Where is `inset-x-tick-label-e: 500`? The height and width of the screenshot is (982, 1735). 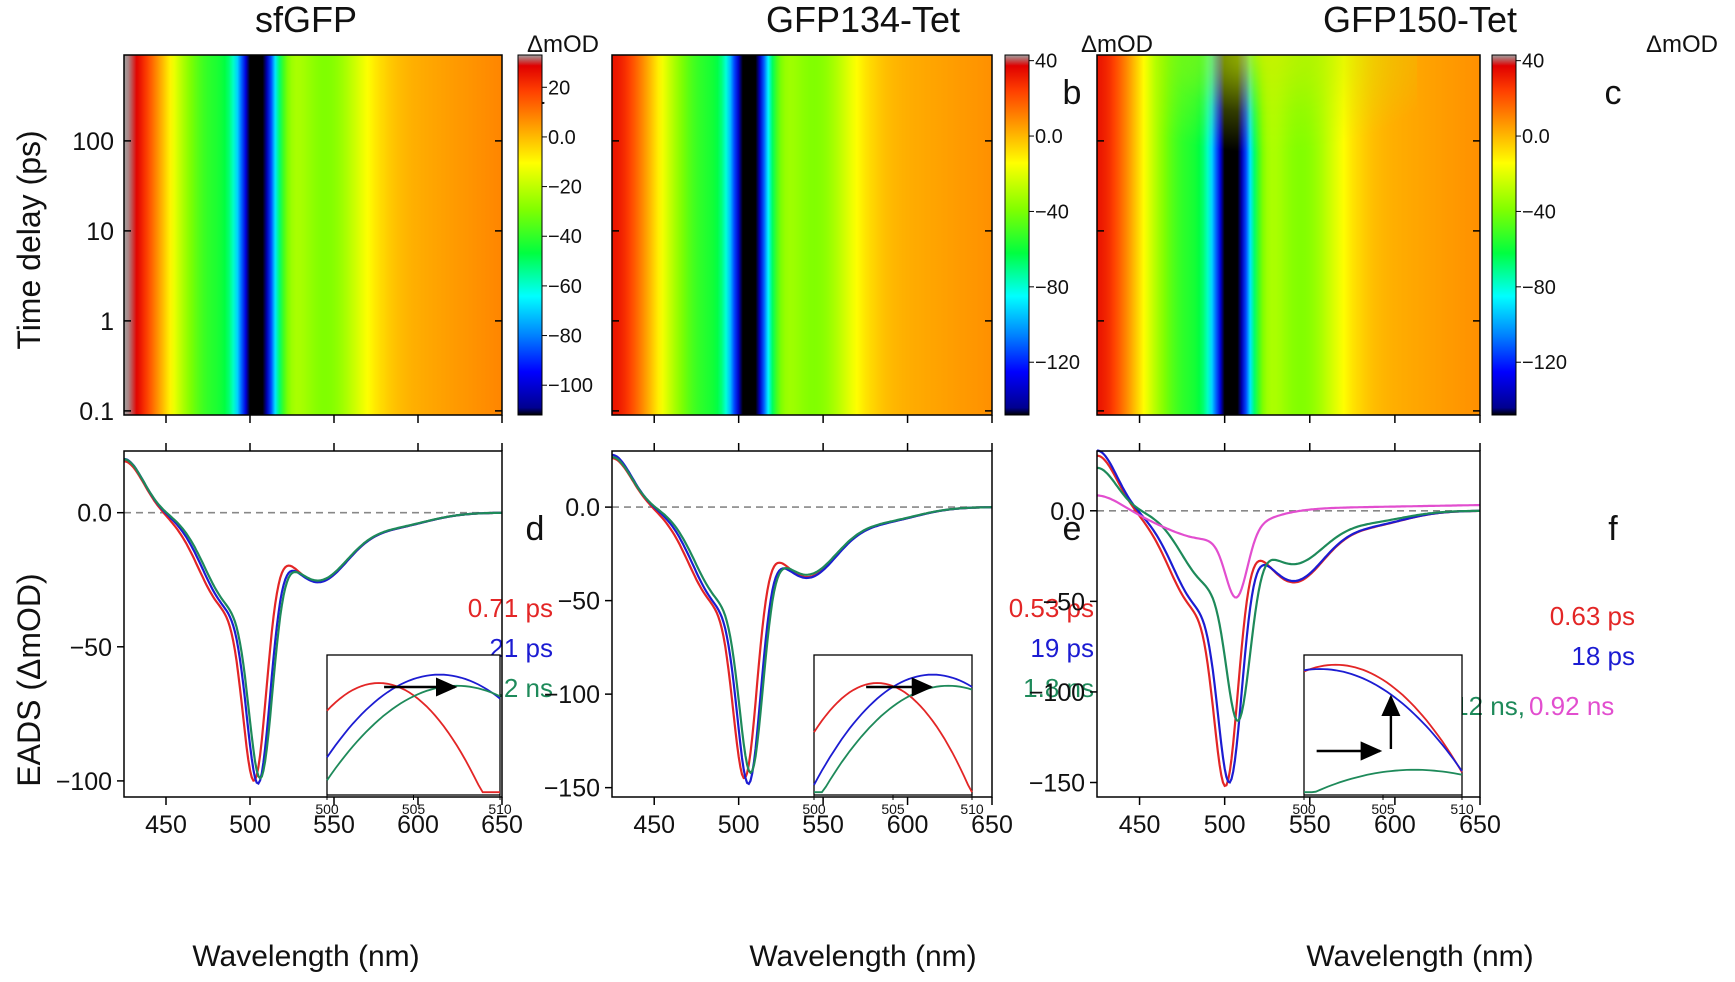 inset-x-tick-label-e: 500 is located at coordinates (814, 809).